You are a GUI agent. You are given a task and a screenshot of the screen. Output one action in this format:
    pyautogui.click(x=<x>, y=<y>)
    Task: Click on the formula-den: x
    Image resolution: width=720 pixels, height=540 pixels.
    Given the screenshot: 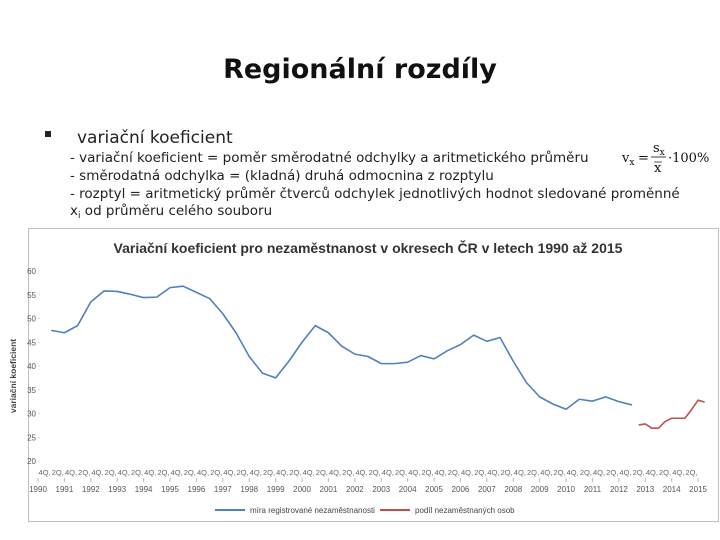 What is the action you would take?
    pyautogui.click(x=658, y=168)
    